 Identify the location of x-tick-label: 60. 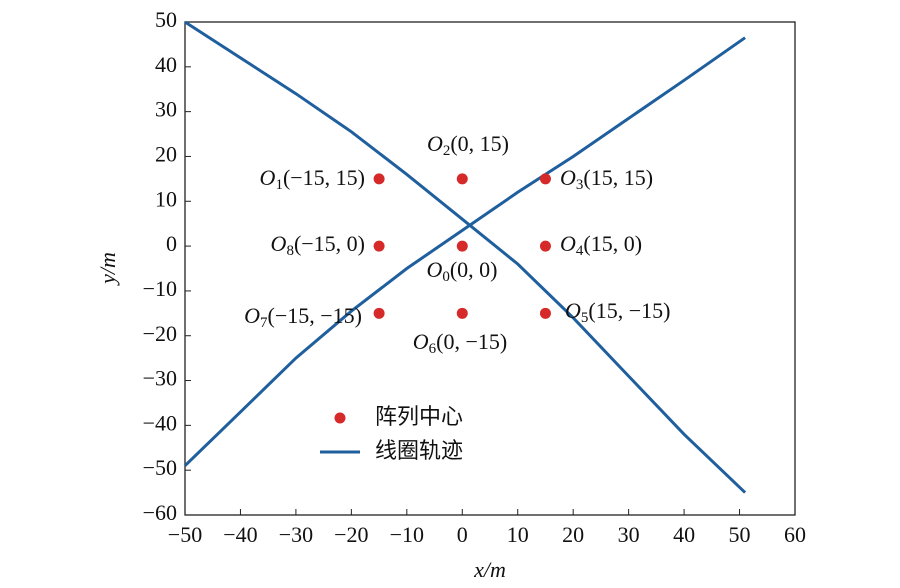
(795, 534).